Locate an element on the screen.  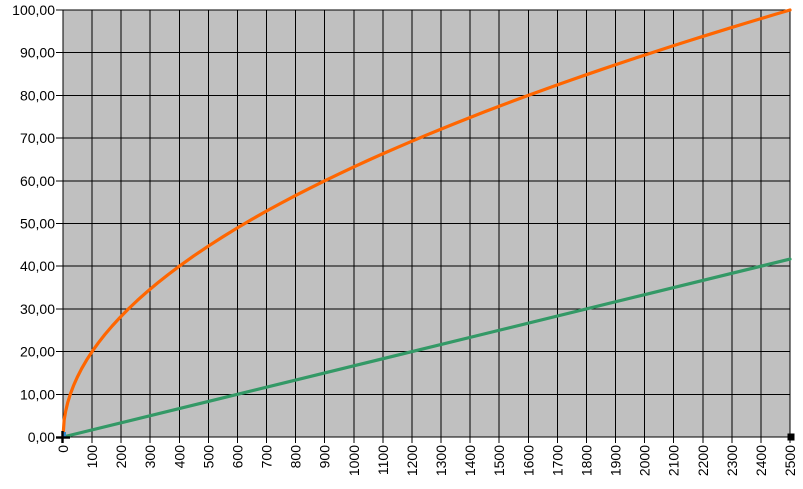
x-axis-tick-label: 1800 is located at coordinates (586, 460).